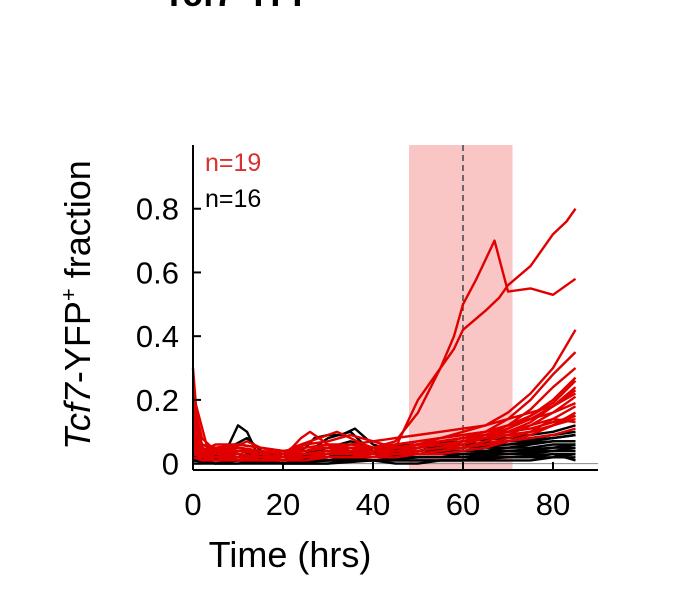 The height and width of the screenshot is (596, 689). Describe the element at coordinates (68, 294) in the screenshot. I see `y-axis-title-sup: +` at that location.